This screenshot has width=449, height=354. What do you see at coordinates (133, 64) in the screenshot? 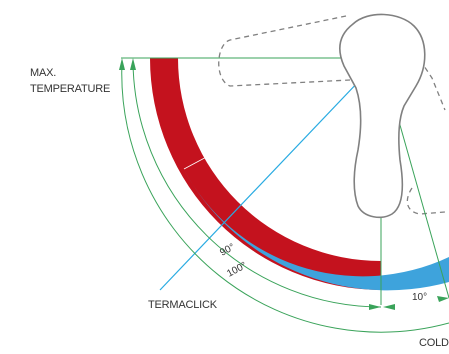
I see `arrow-90-top` at bounding box center [133, 64].